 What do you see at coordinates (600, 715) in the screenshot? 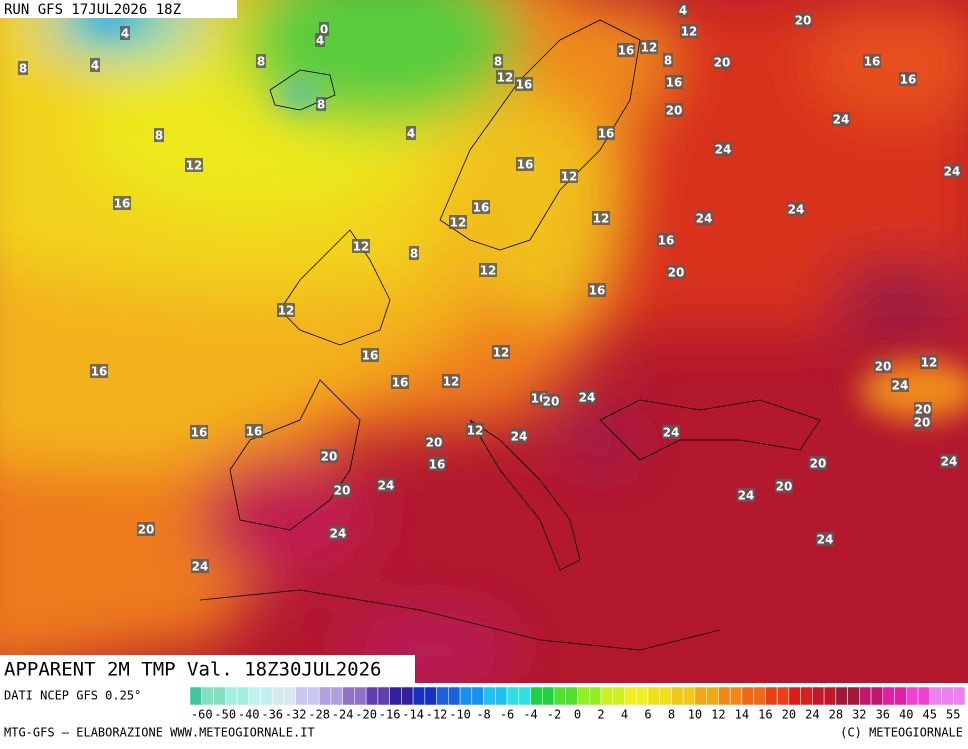
I see `legend-tick-label: 2` at bounding box center [600, 715].